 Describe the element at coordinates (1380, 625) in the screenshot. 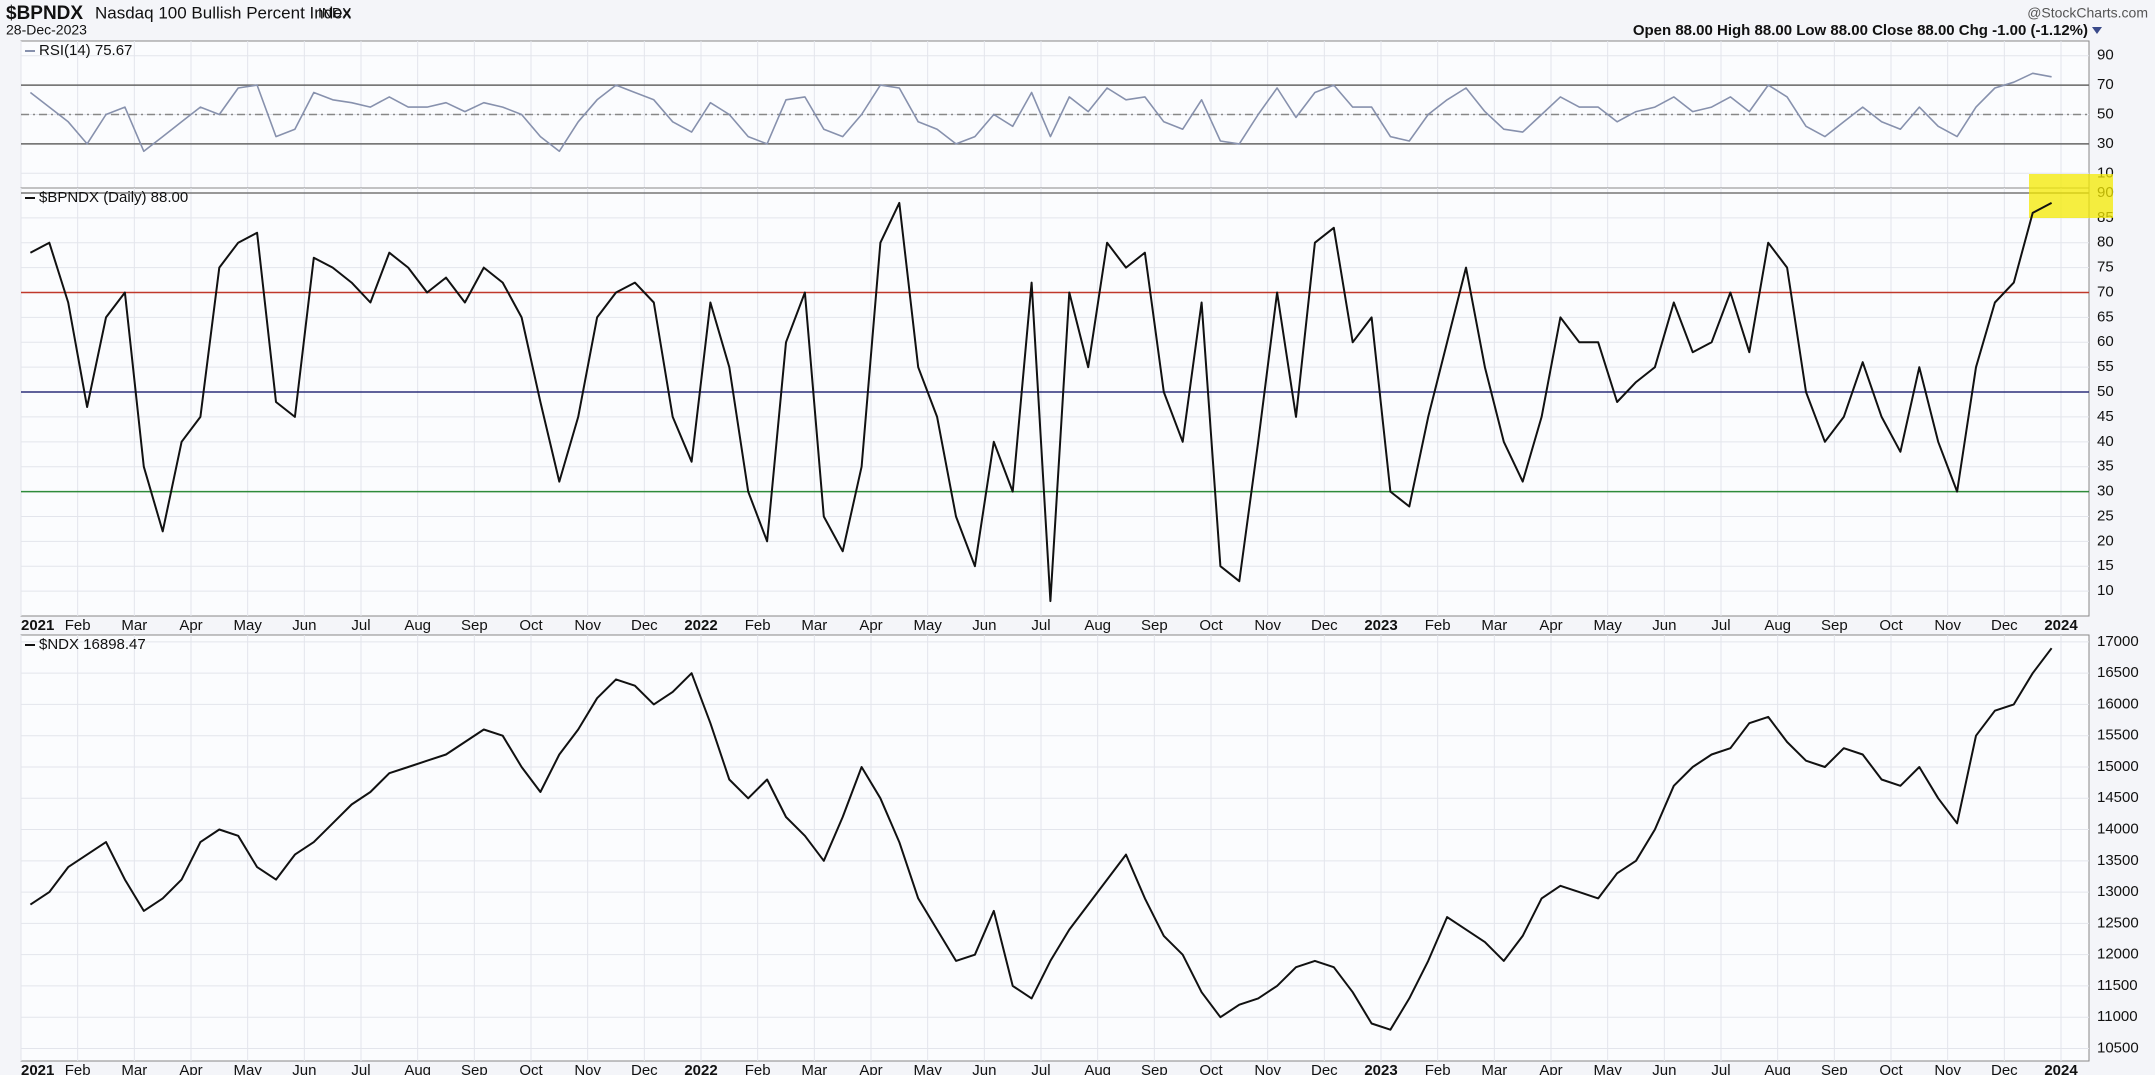

I see `x-tick-label: 2023` at that location.